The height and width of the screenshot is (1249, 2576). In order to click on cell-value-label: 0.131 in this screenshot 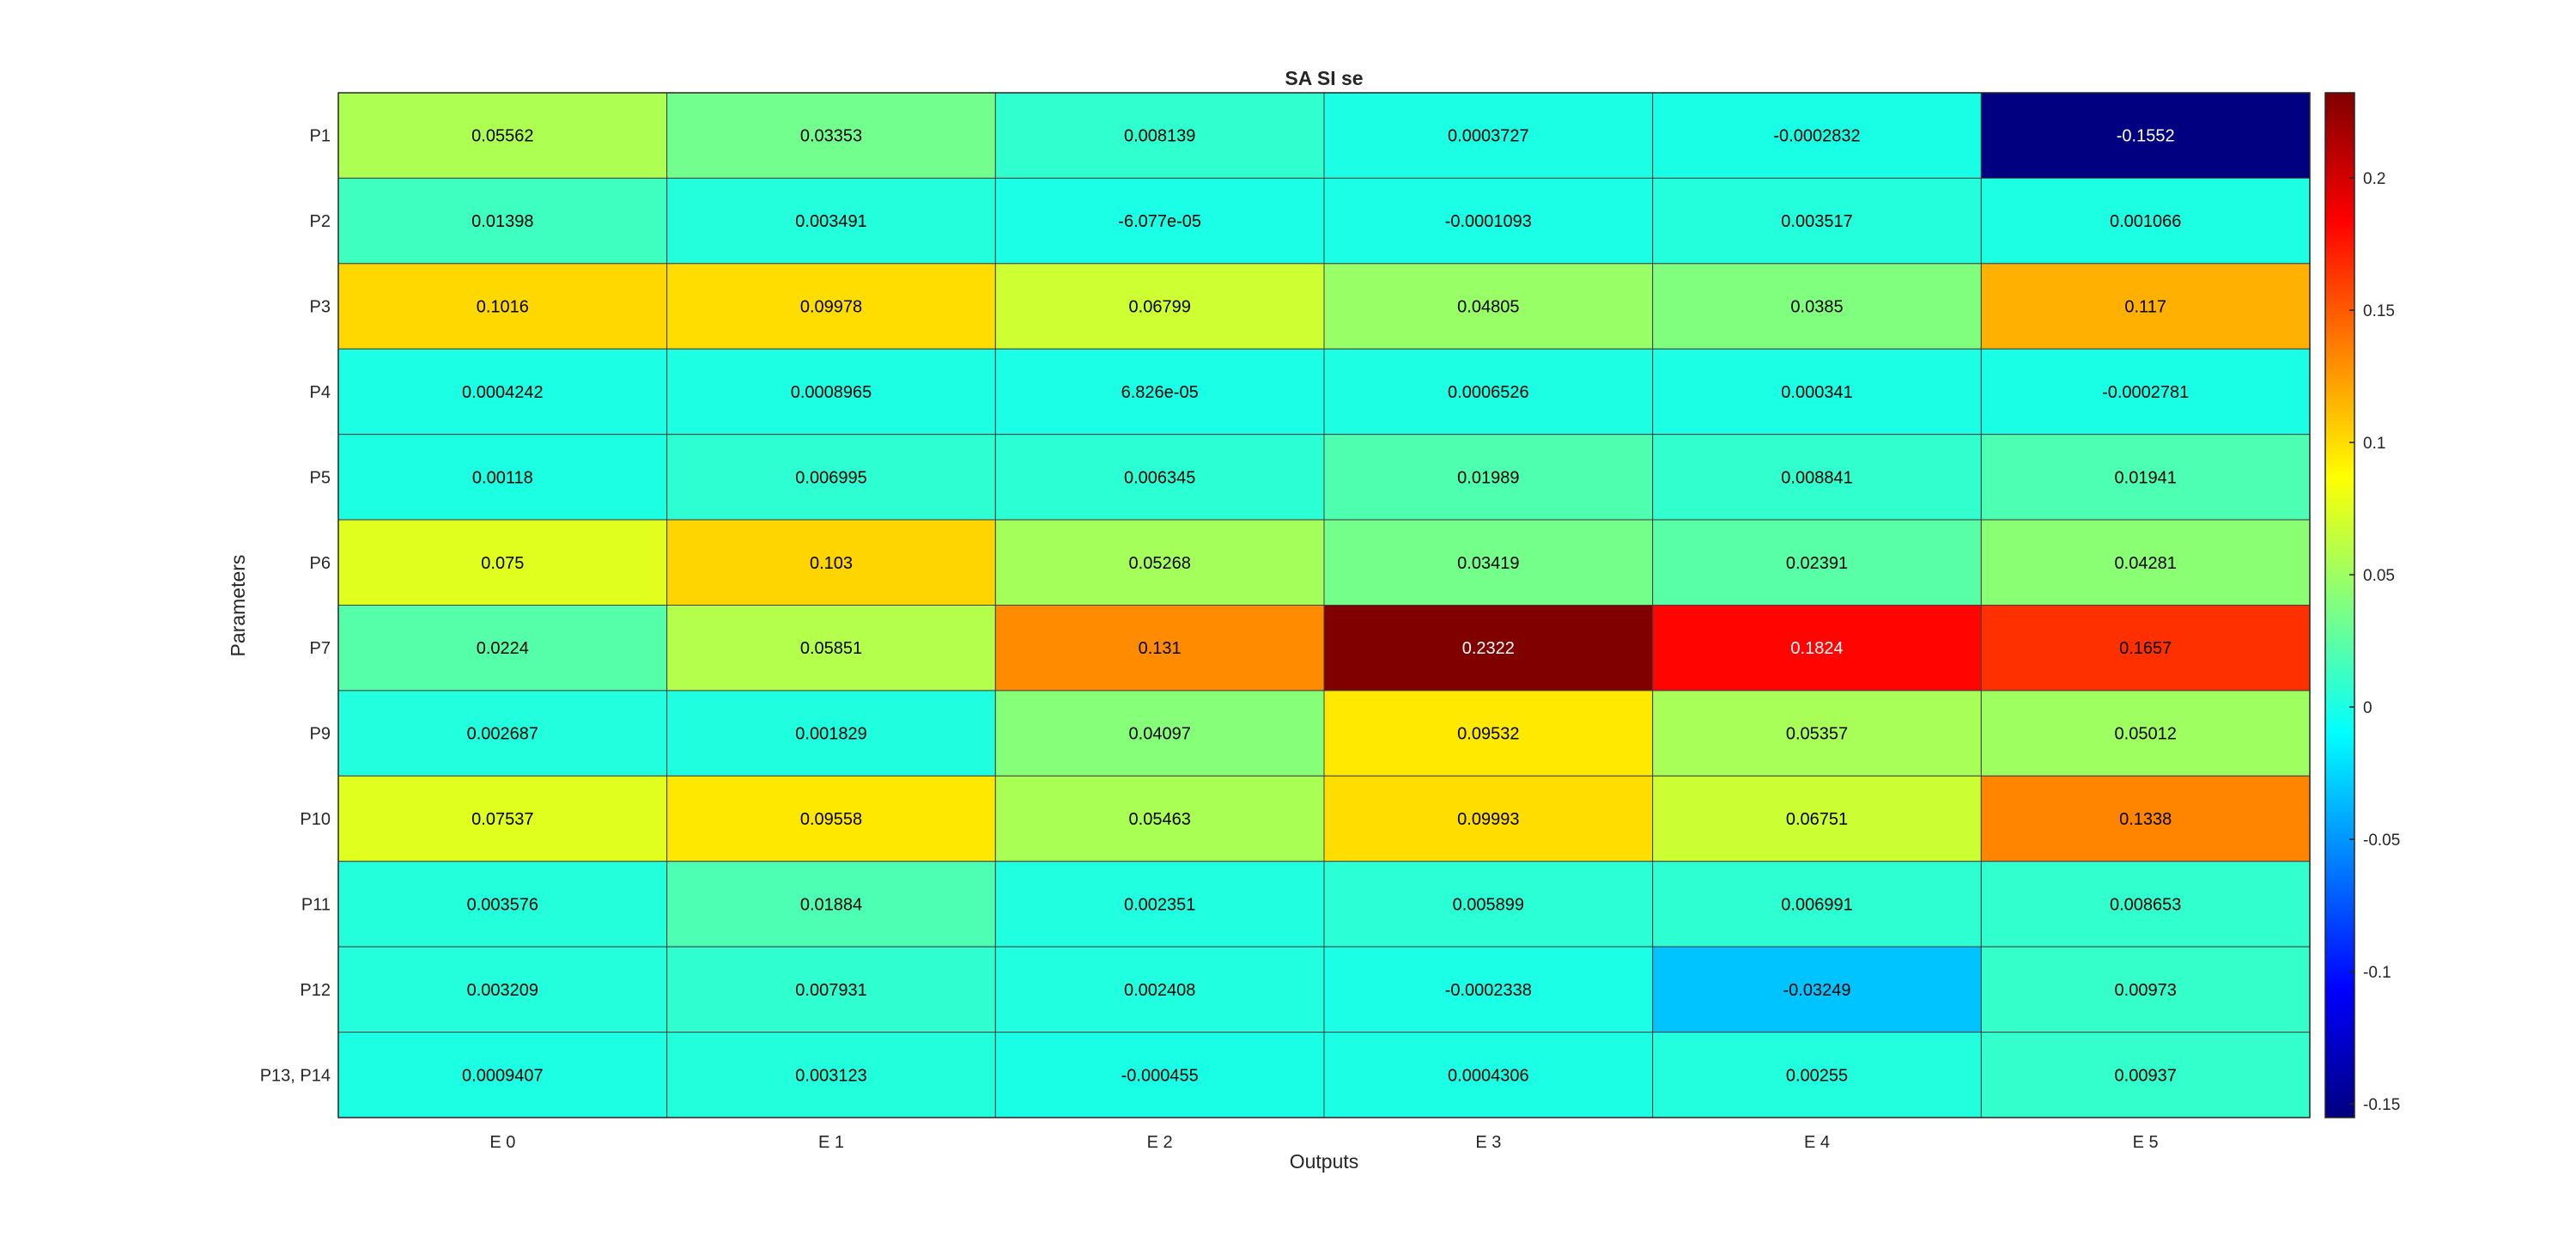, I will do `click(1160, 648)`.